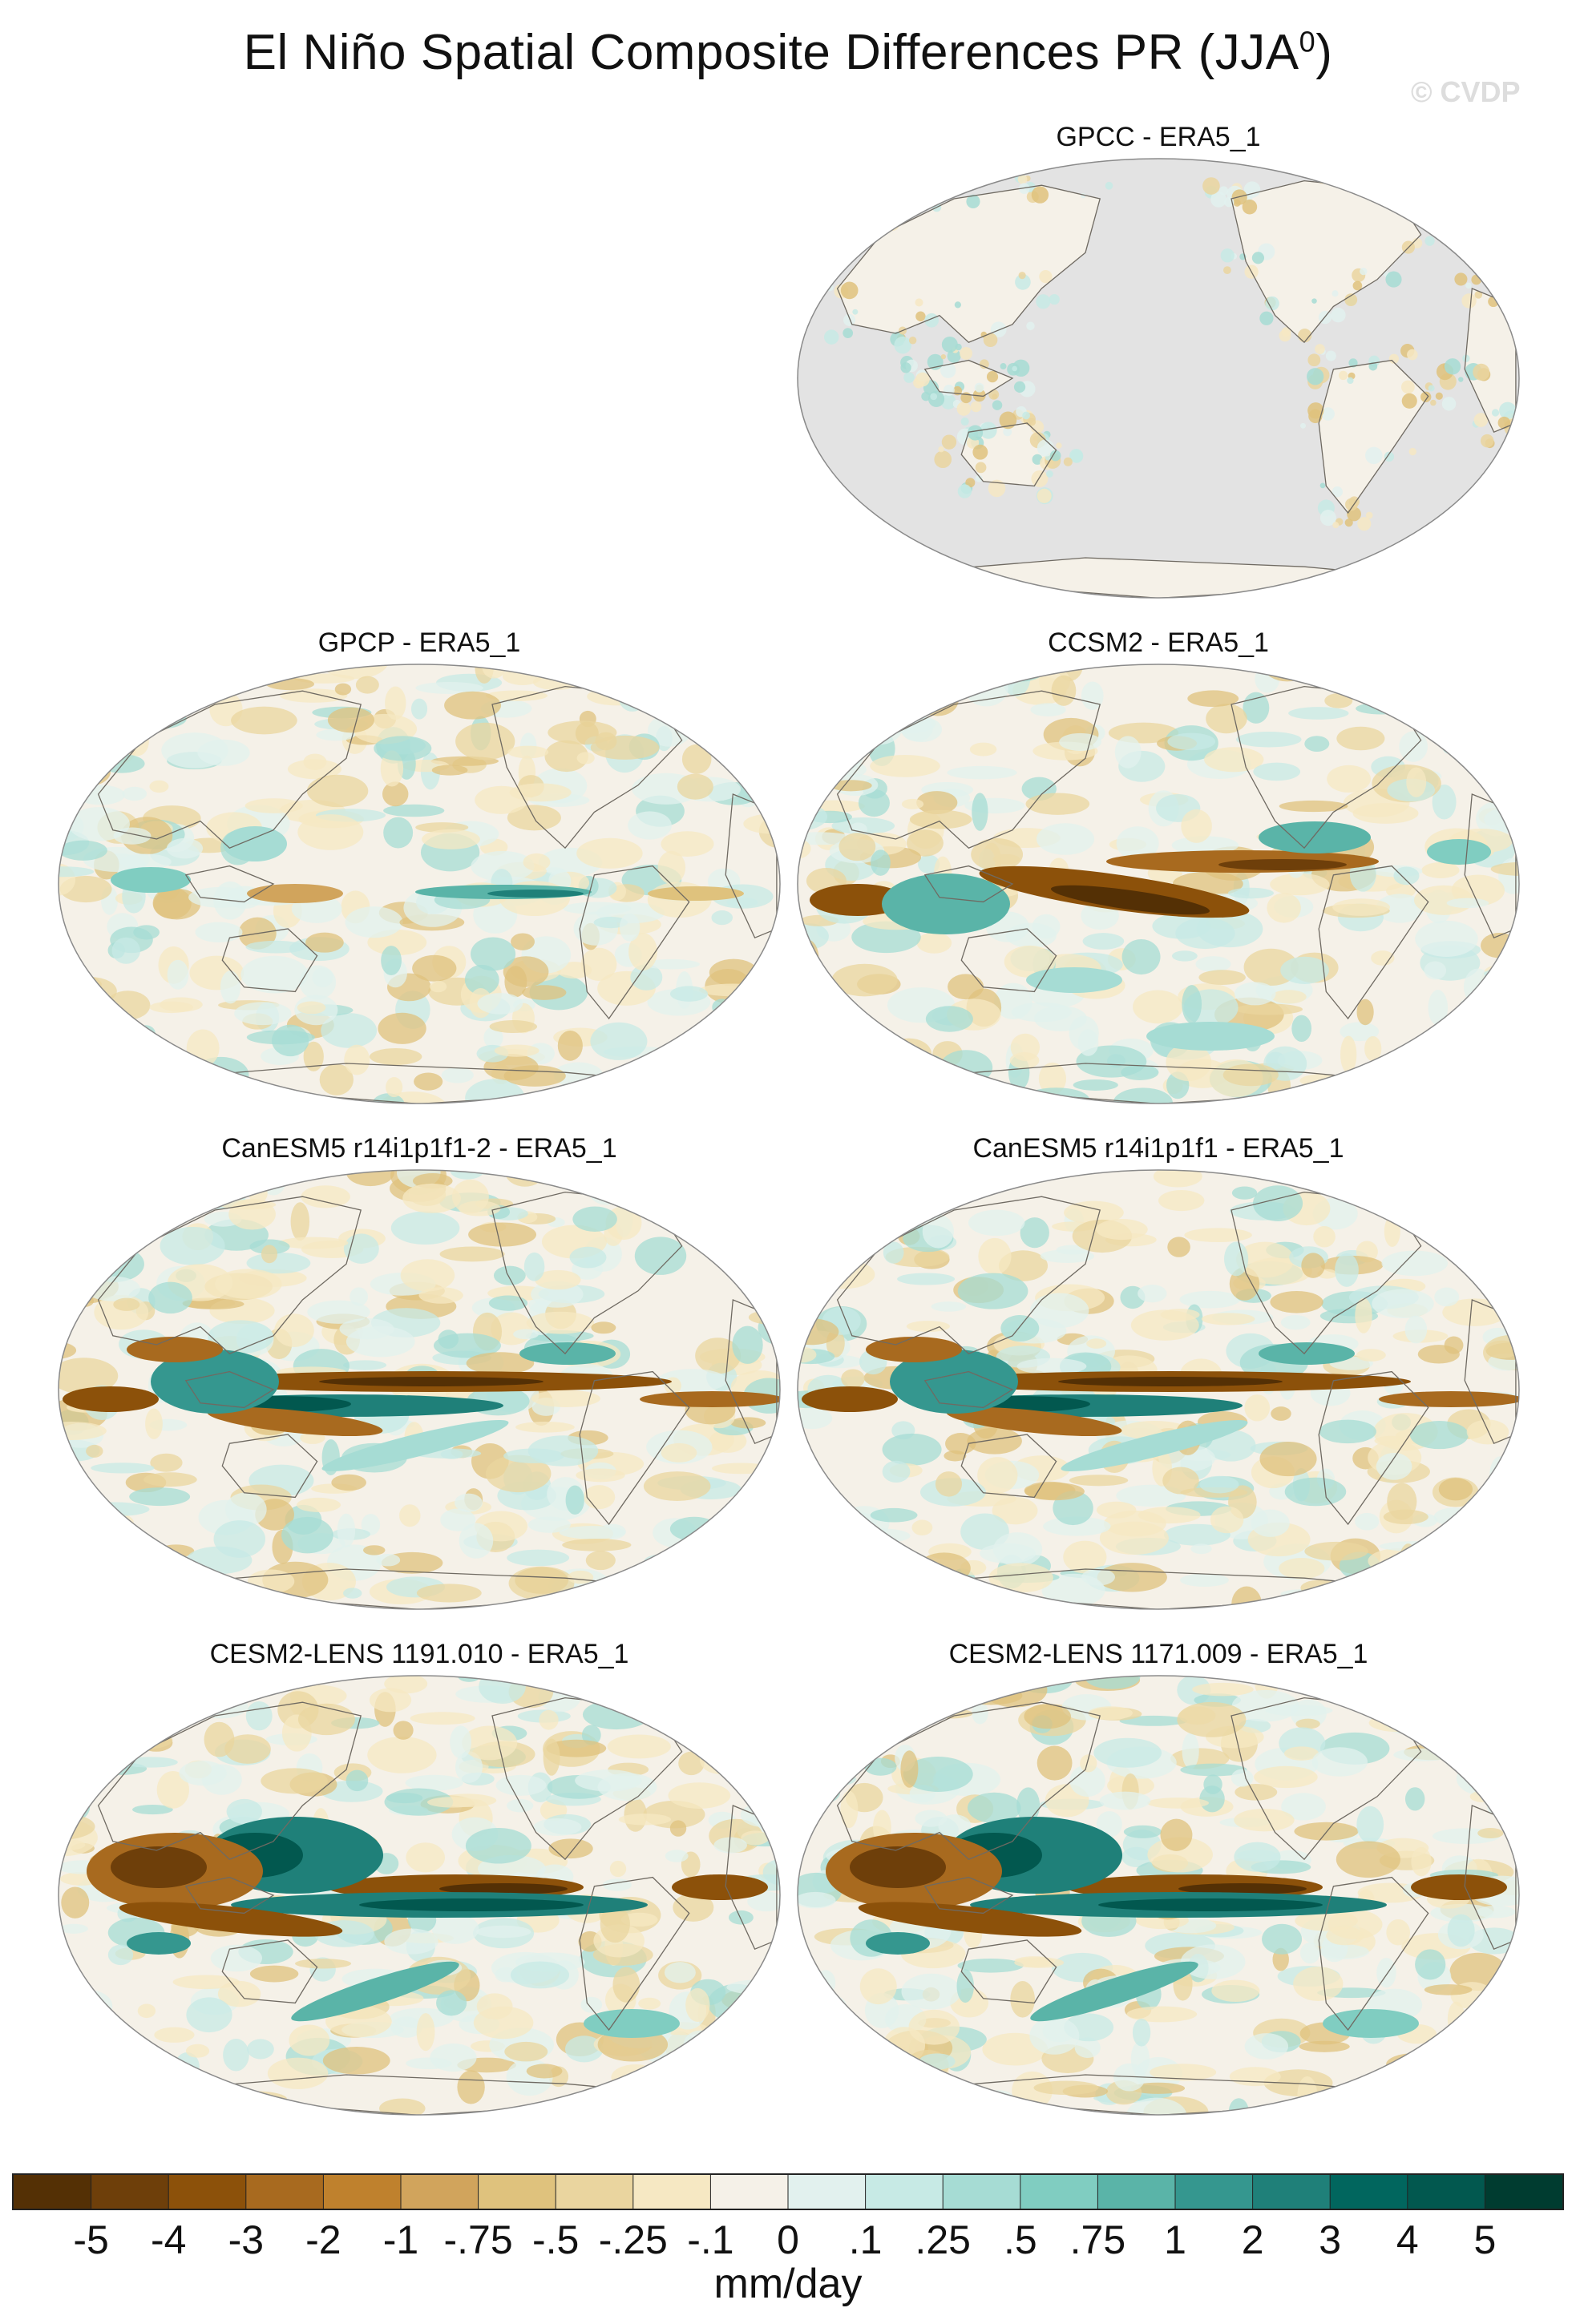 This screenshot has width=1576, height=2324. I want to click on colorbar-tick-label: 1, so click(1175, 2239).